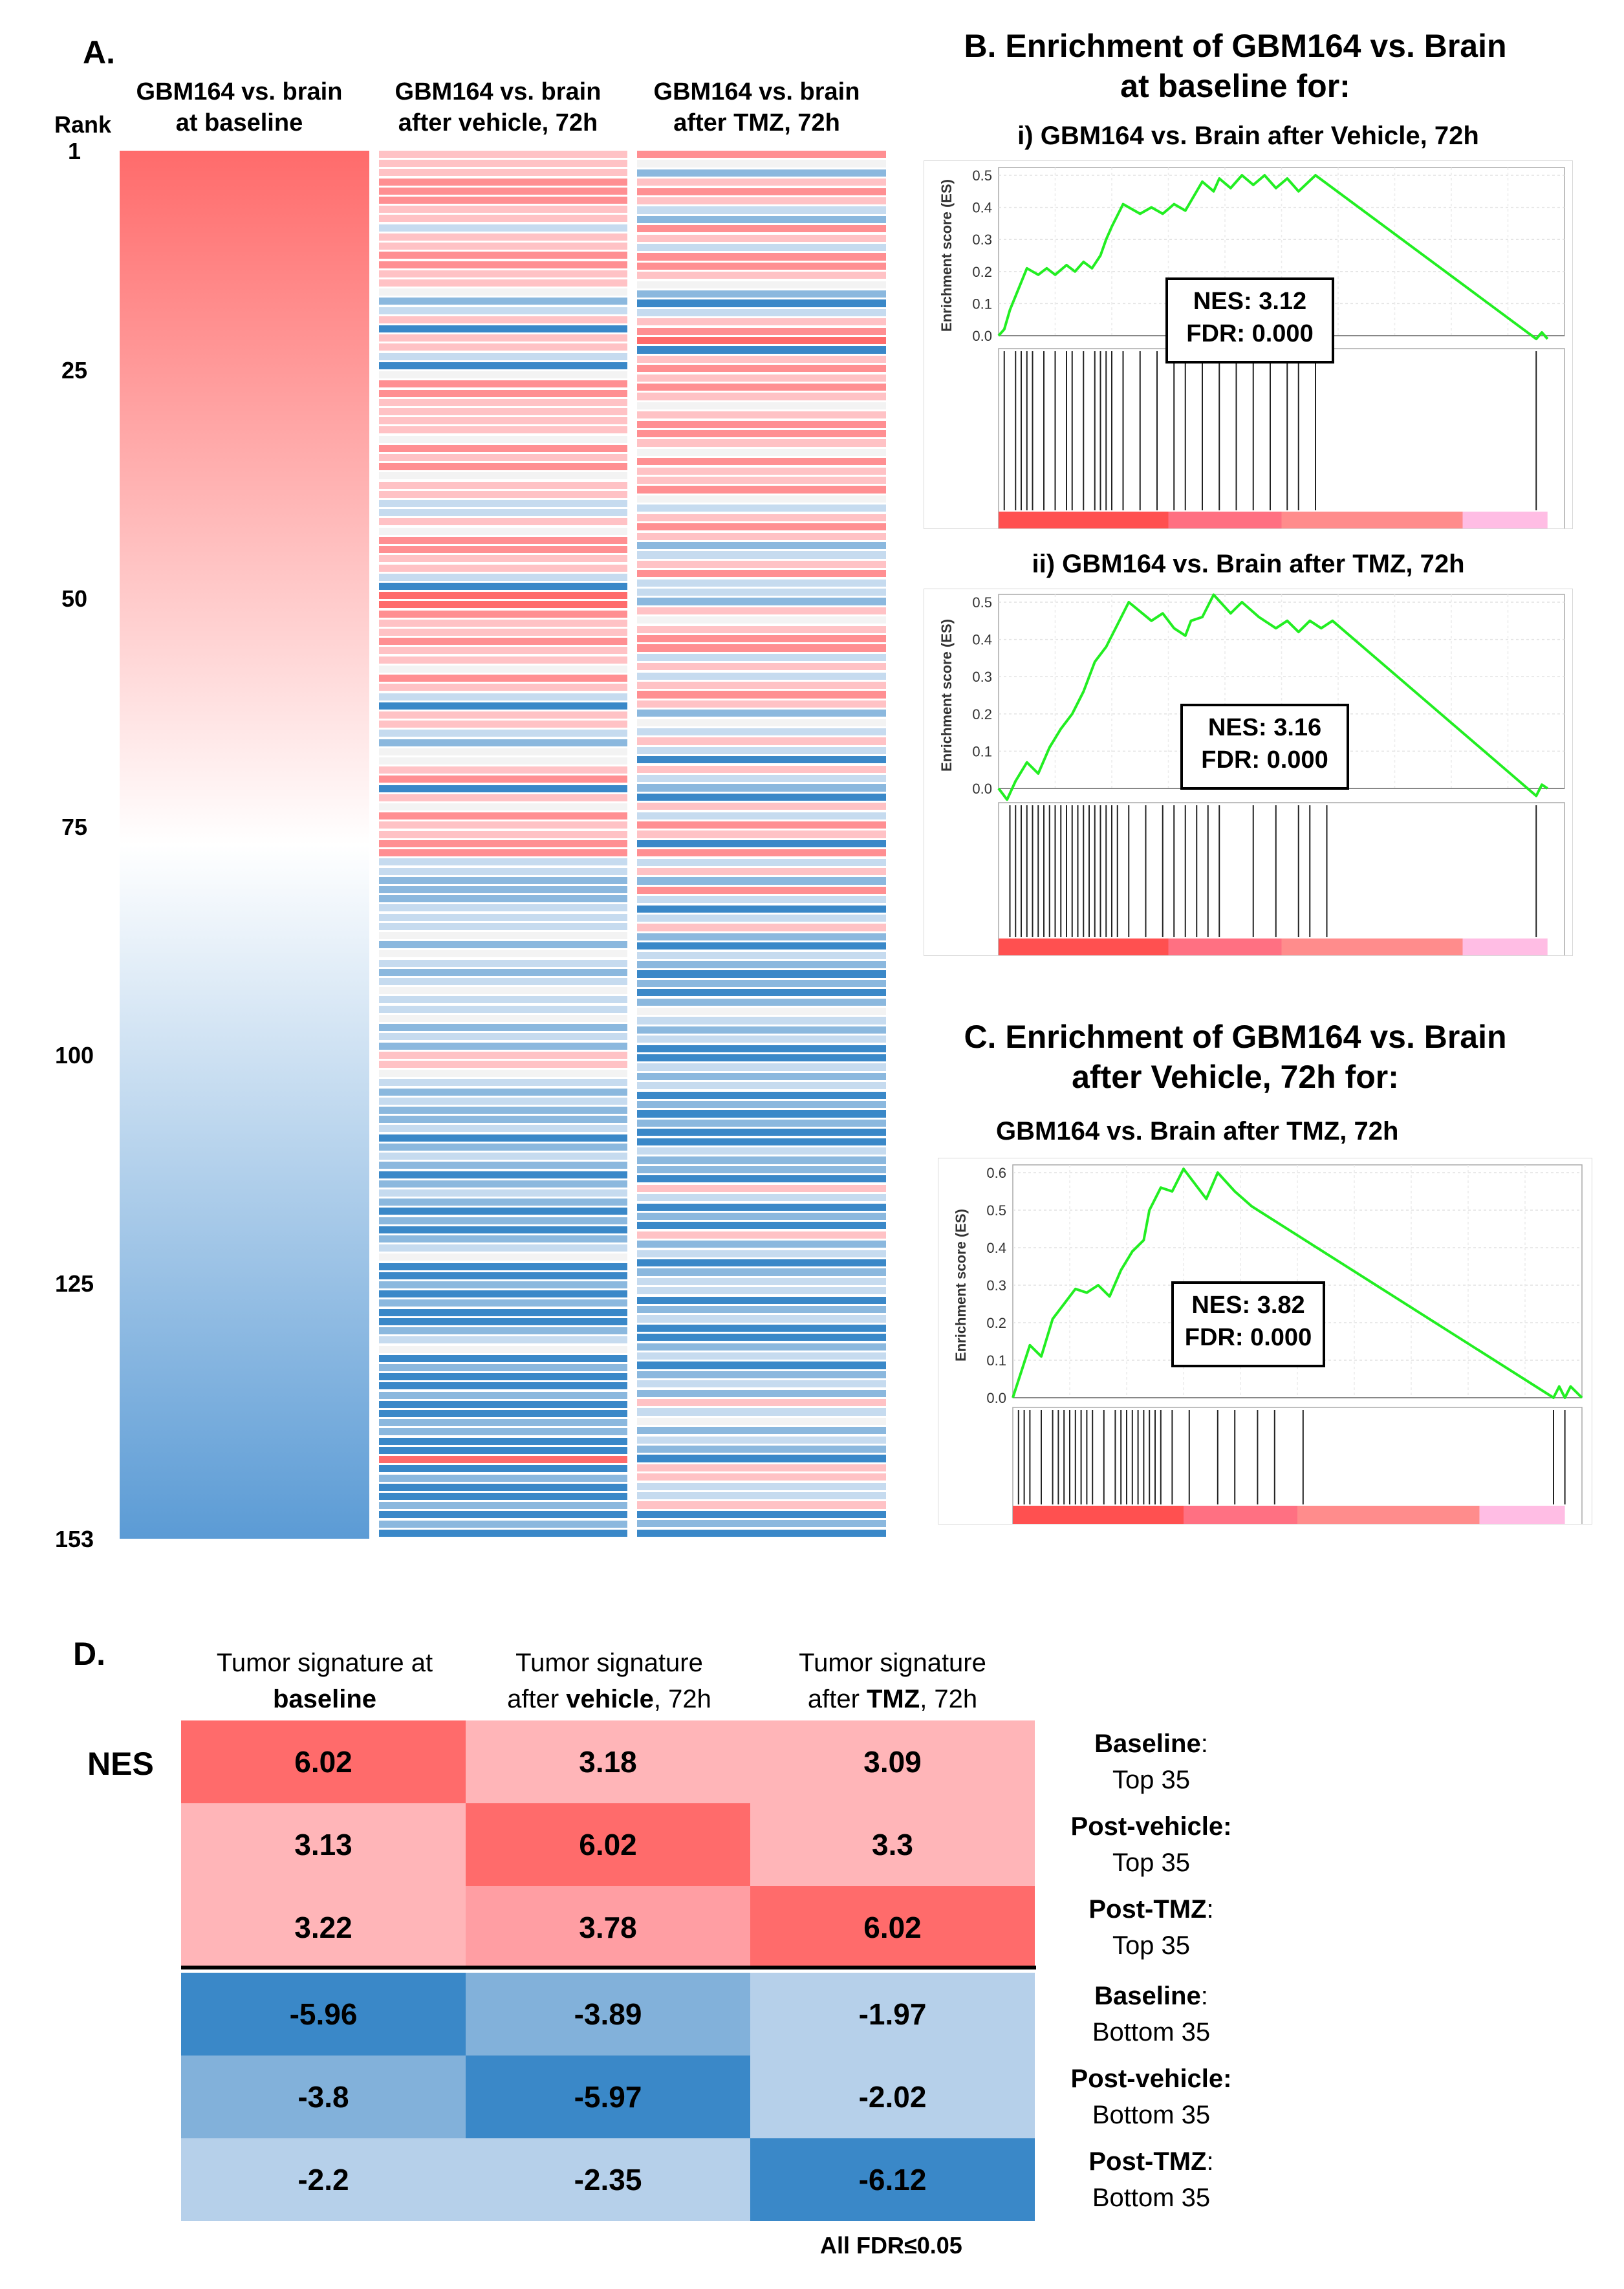 The width and height of the screenshot is (1624, 2289). I want to click on table-row-label: Post-TMZ: Bottom 35, so click(1151, 2180).